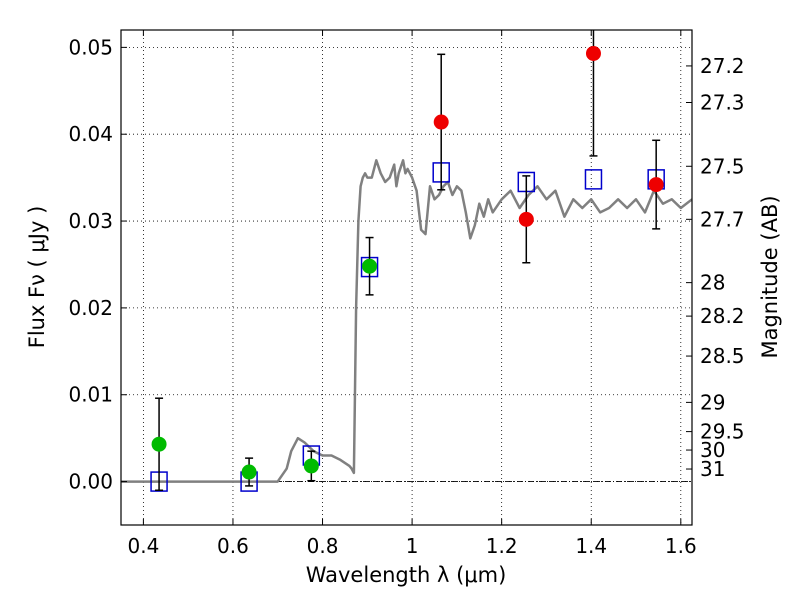 This screenshot has width=800, height=600. I want to click on y2-tick-label: 29.5, so click(722, 432).